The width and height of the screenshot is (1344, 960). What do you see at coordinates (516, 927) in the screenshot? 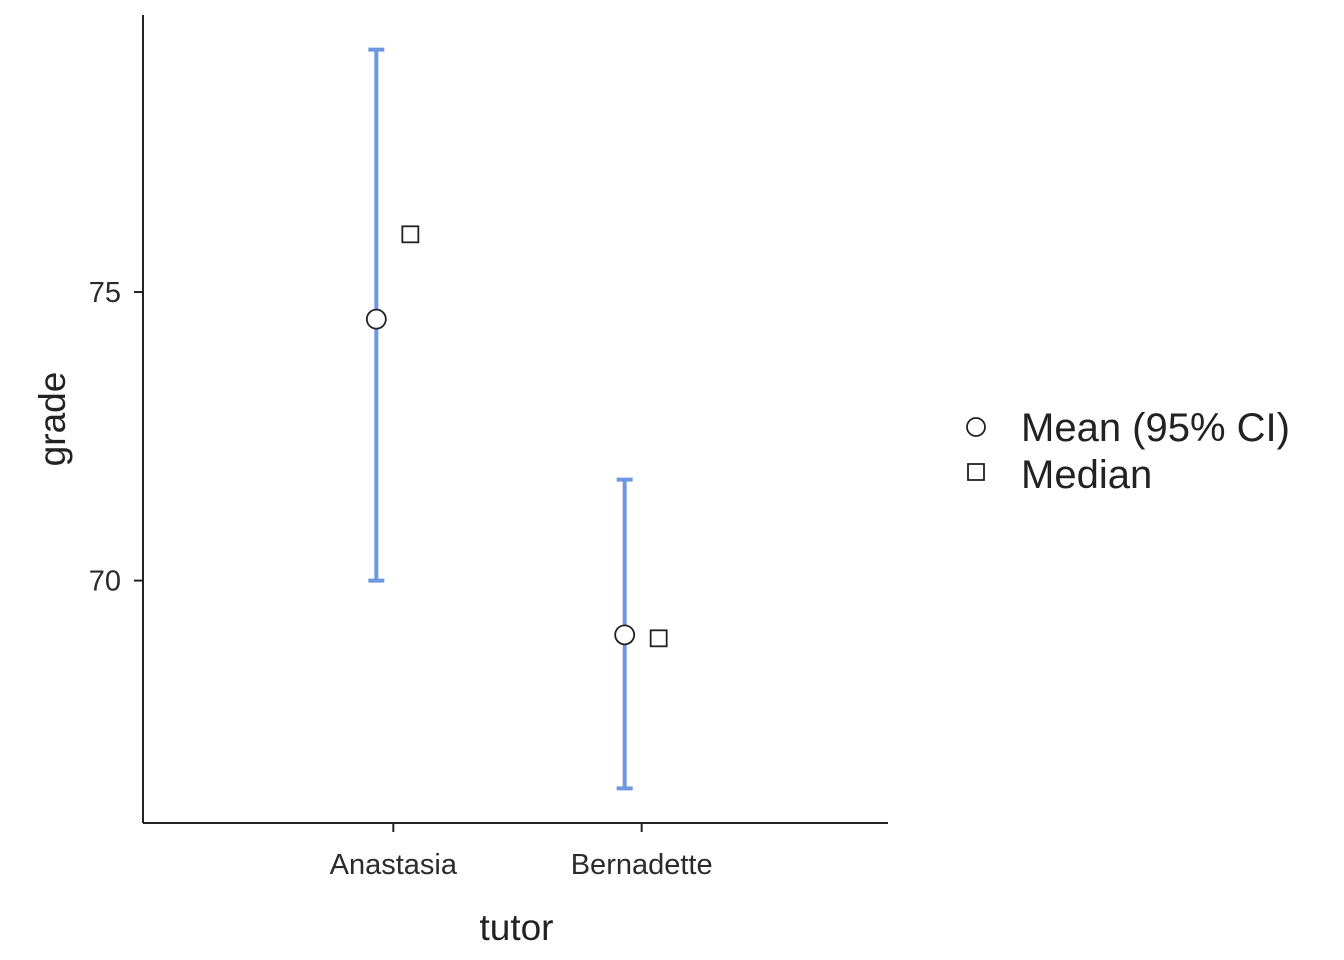
I see `x-axis-title: tutor` at bounding box center [516, 927].